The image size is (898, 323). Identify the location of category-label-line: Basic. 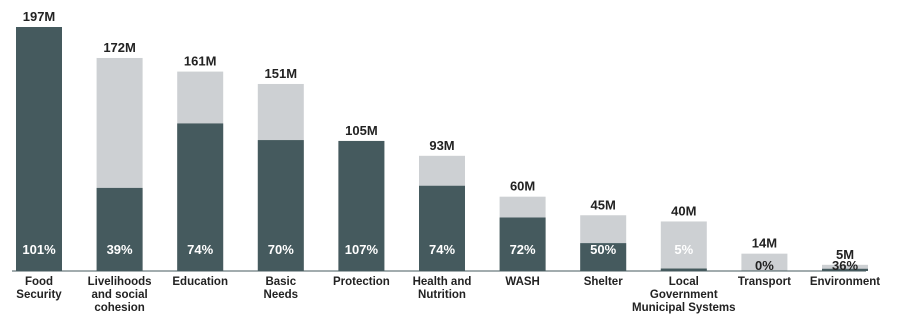
(280, 282).